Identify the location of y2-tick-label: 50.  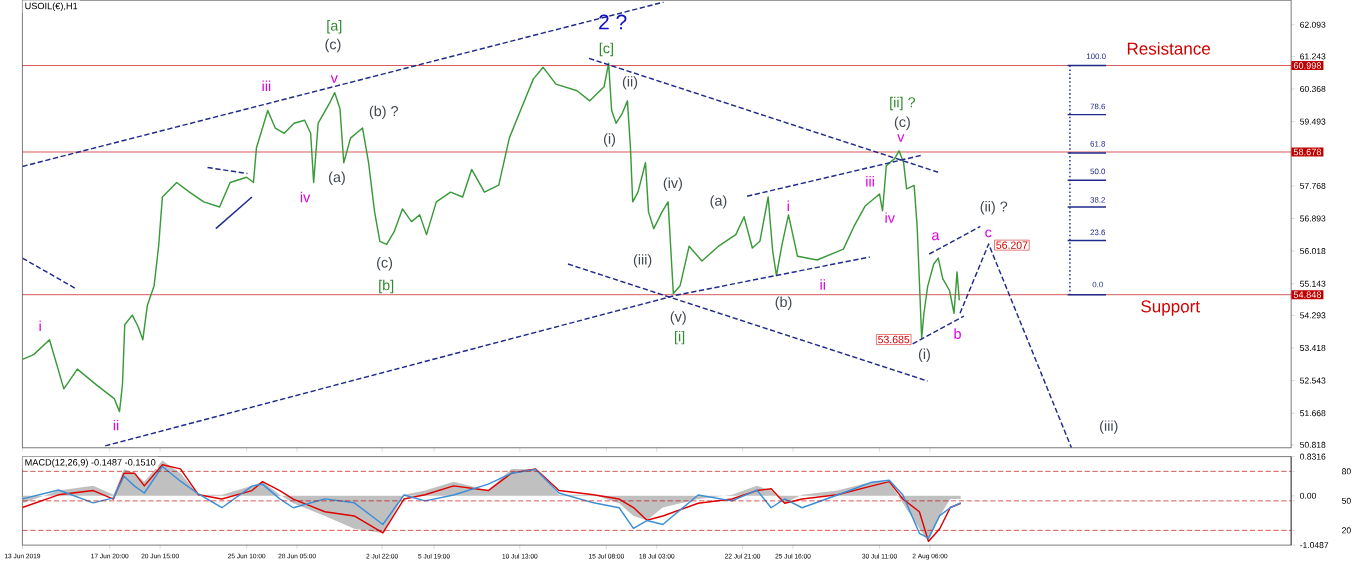
(1346, 501).